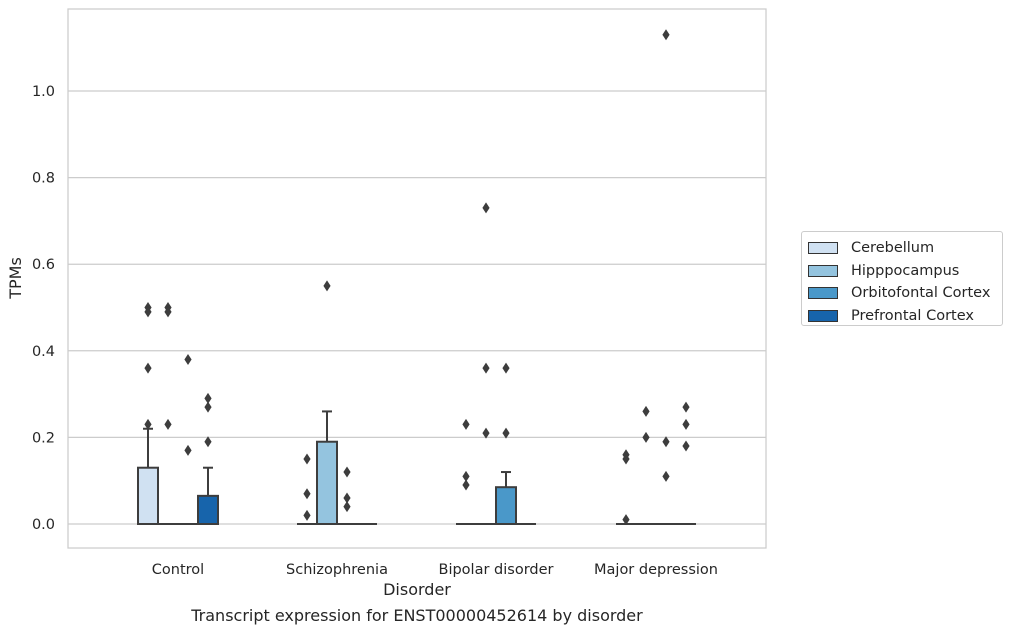 Image resolution: width=1014 pixels, height=634 pixels. Describe the element at coordinates (912, 316) in the screenshot. I see `legend-label: Prefrontal Cortex` at that location.